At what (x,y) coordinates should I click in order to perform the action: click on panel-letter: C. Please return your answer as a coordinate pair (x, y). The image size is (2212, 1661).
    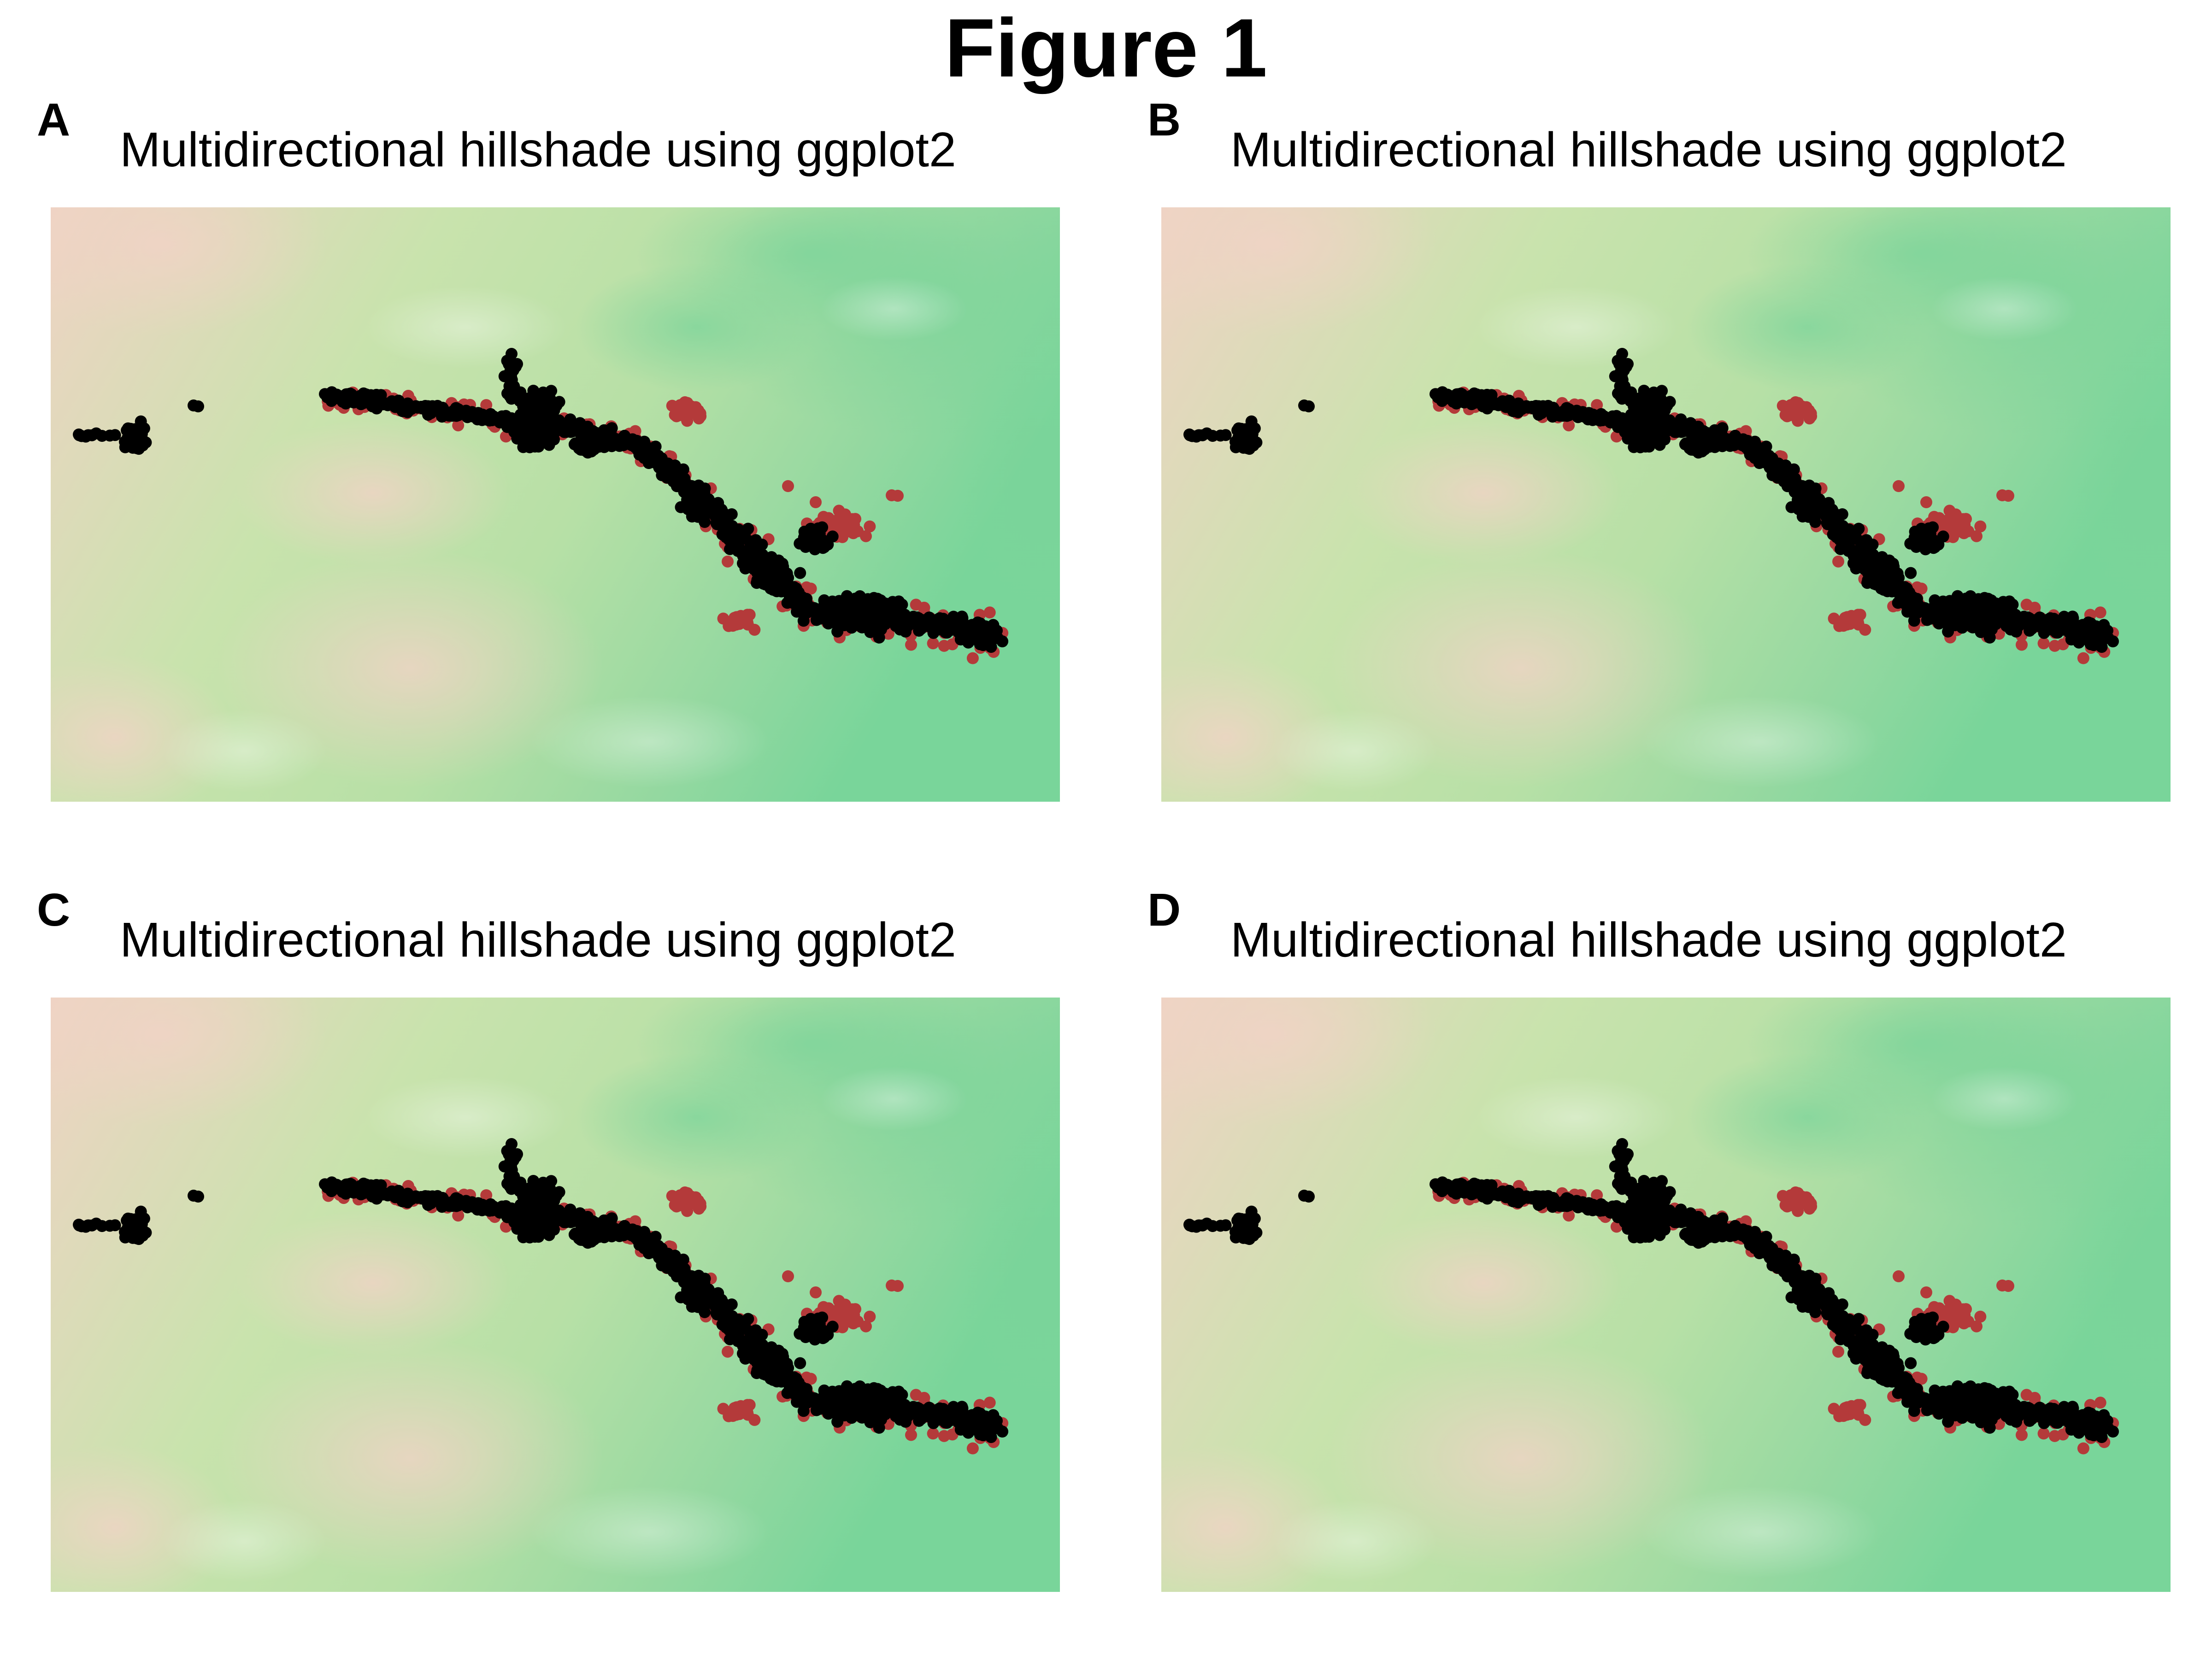
    Looking at the image, I should click on (54, 910).